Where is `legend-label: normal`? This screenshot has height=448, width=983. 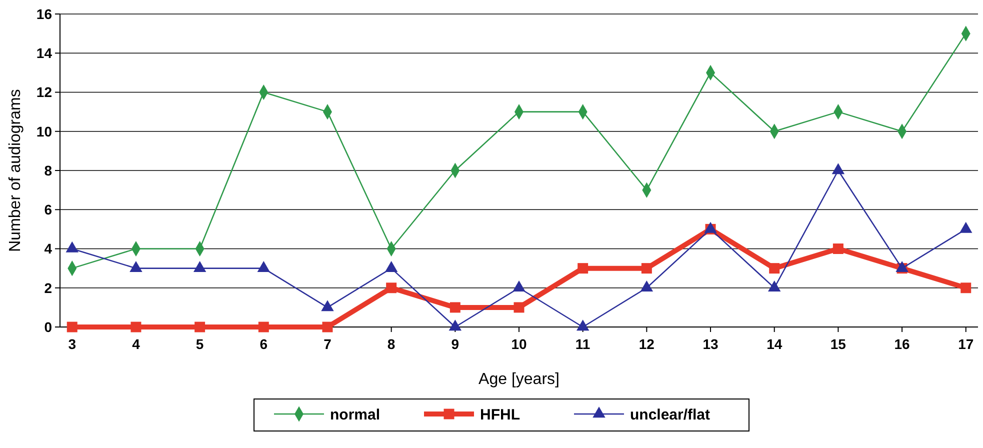 legend-label: normal is located at coordinates (355, 415).